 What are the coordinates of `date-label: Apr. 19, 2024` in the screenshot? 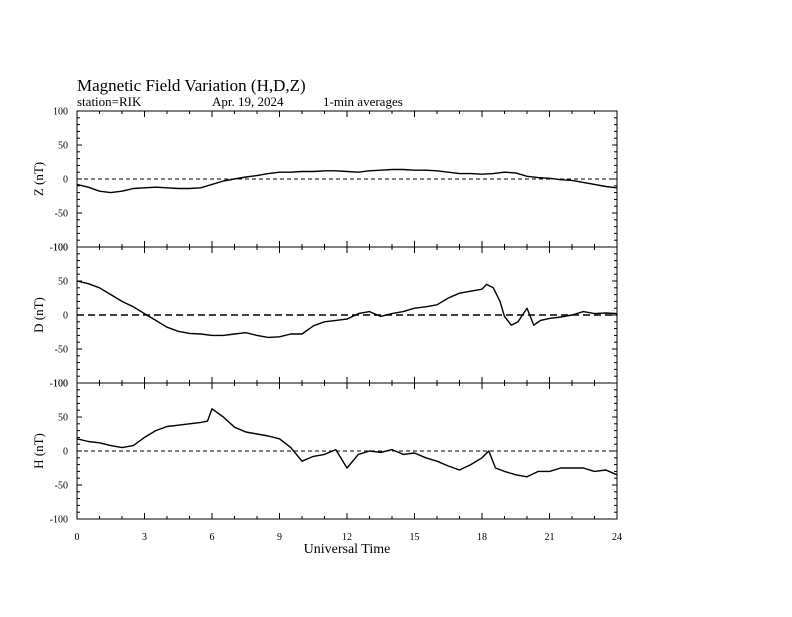 It's located at (248, 101).